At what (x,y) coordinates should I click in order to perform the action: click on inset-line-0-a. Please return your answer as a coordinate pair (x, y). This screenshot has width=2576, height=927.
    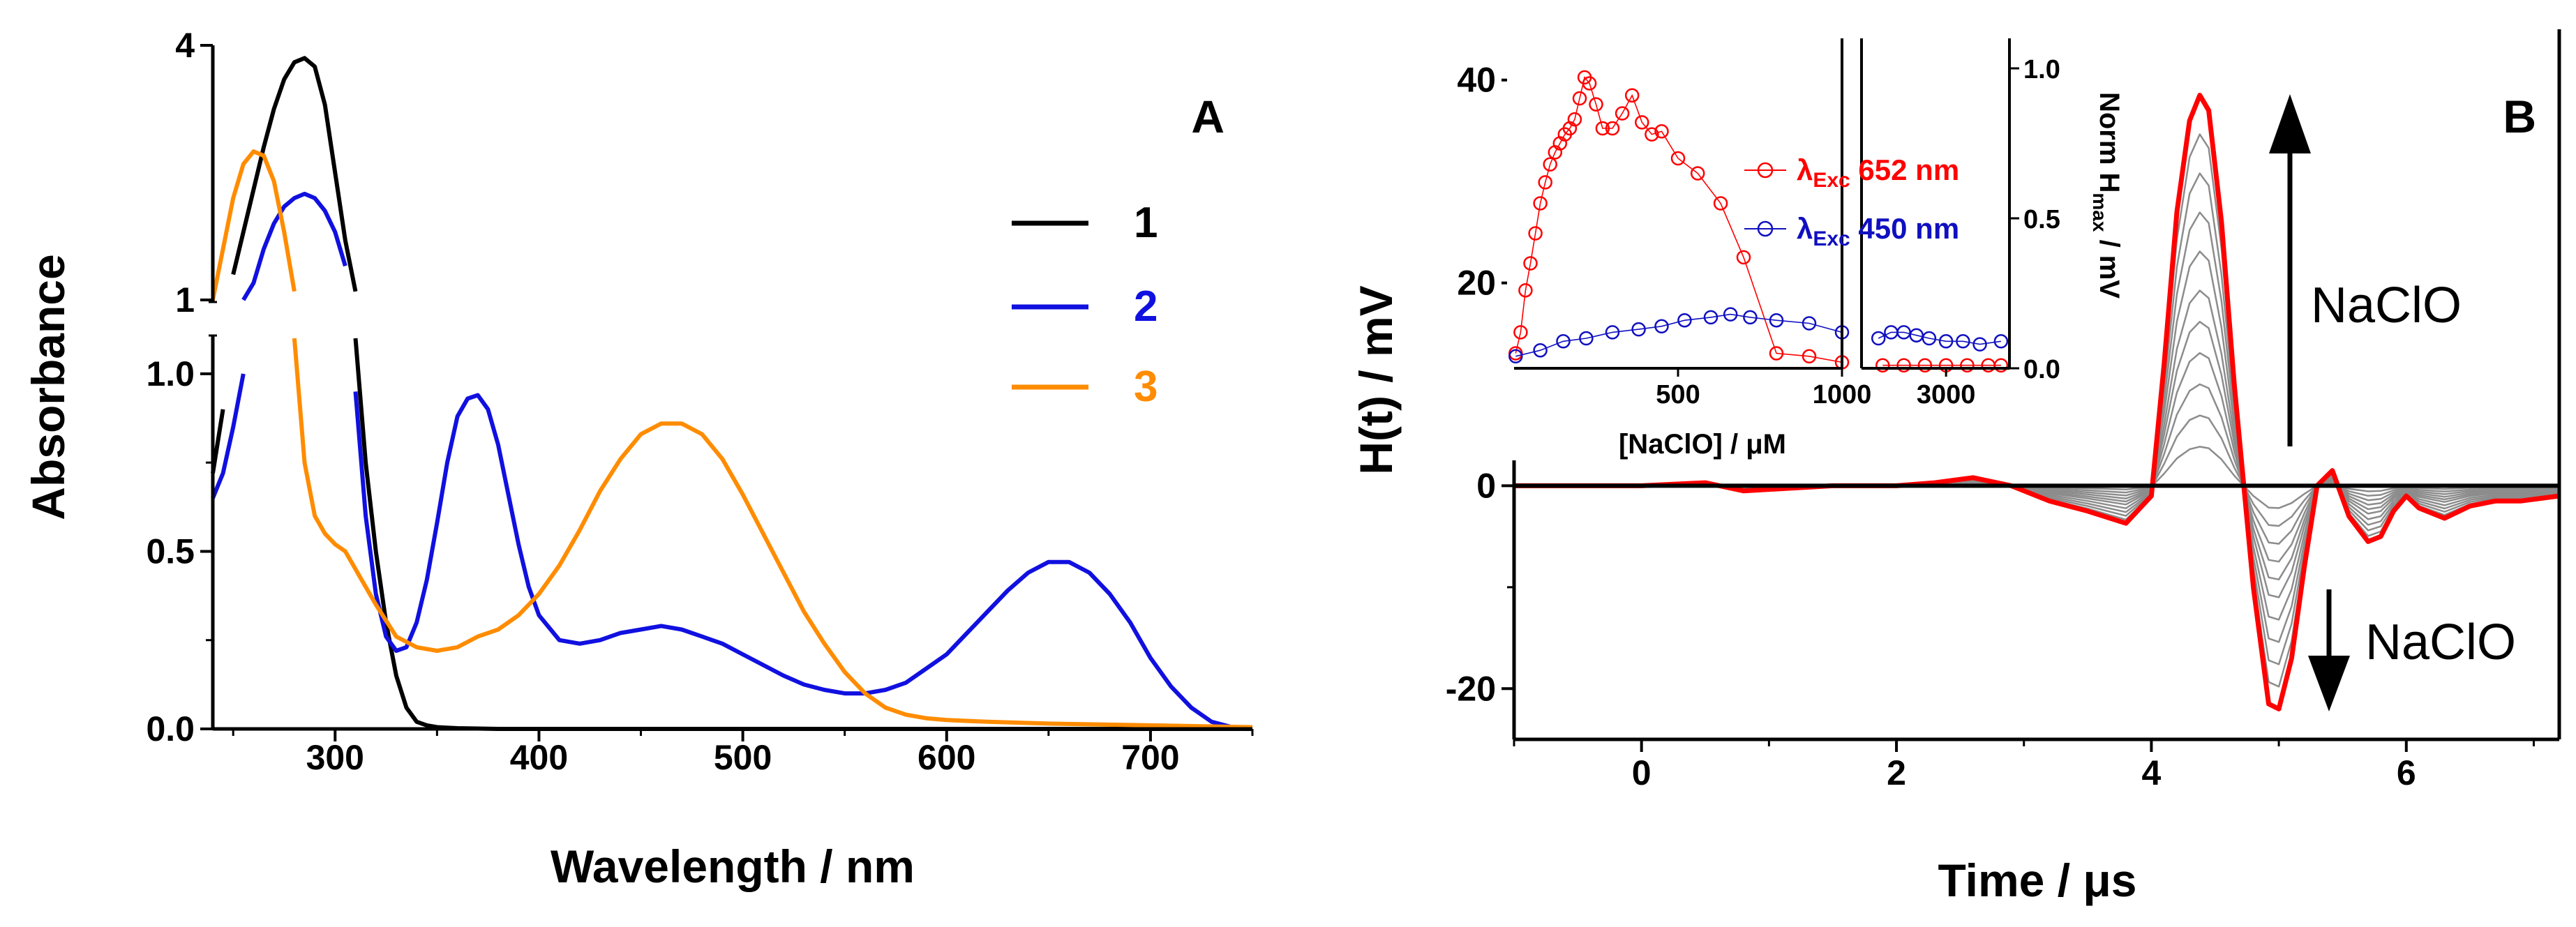
    Looking at the image, I should click on (1679, 219).